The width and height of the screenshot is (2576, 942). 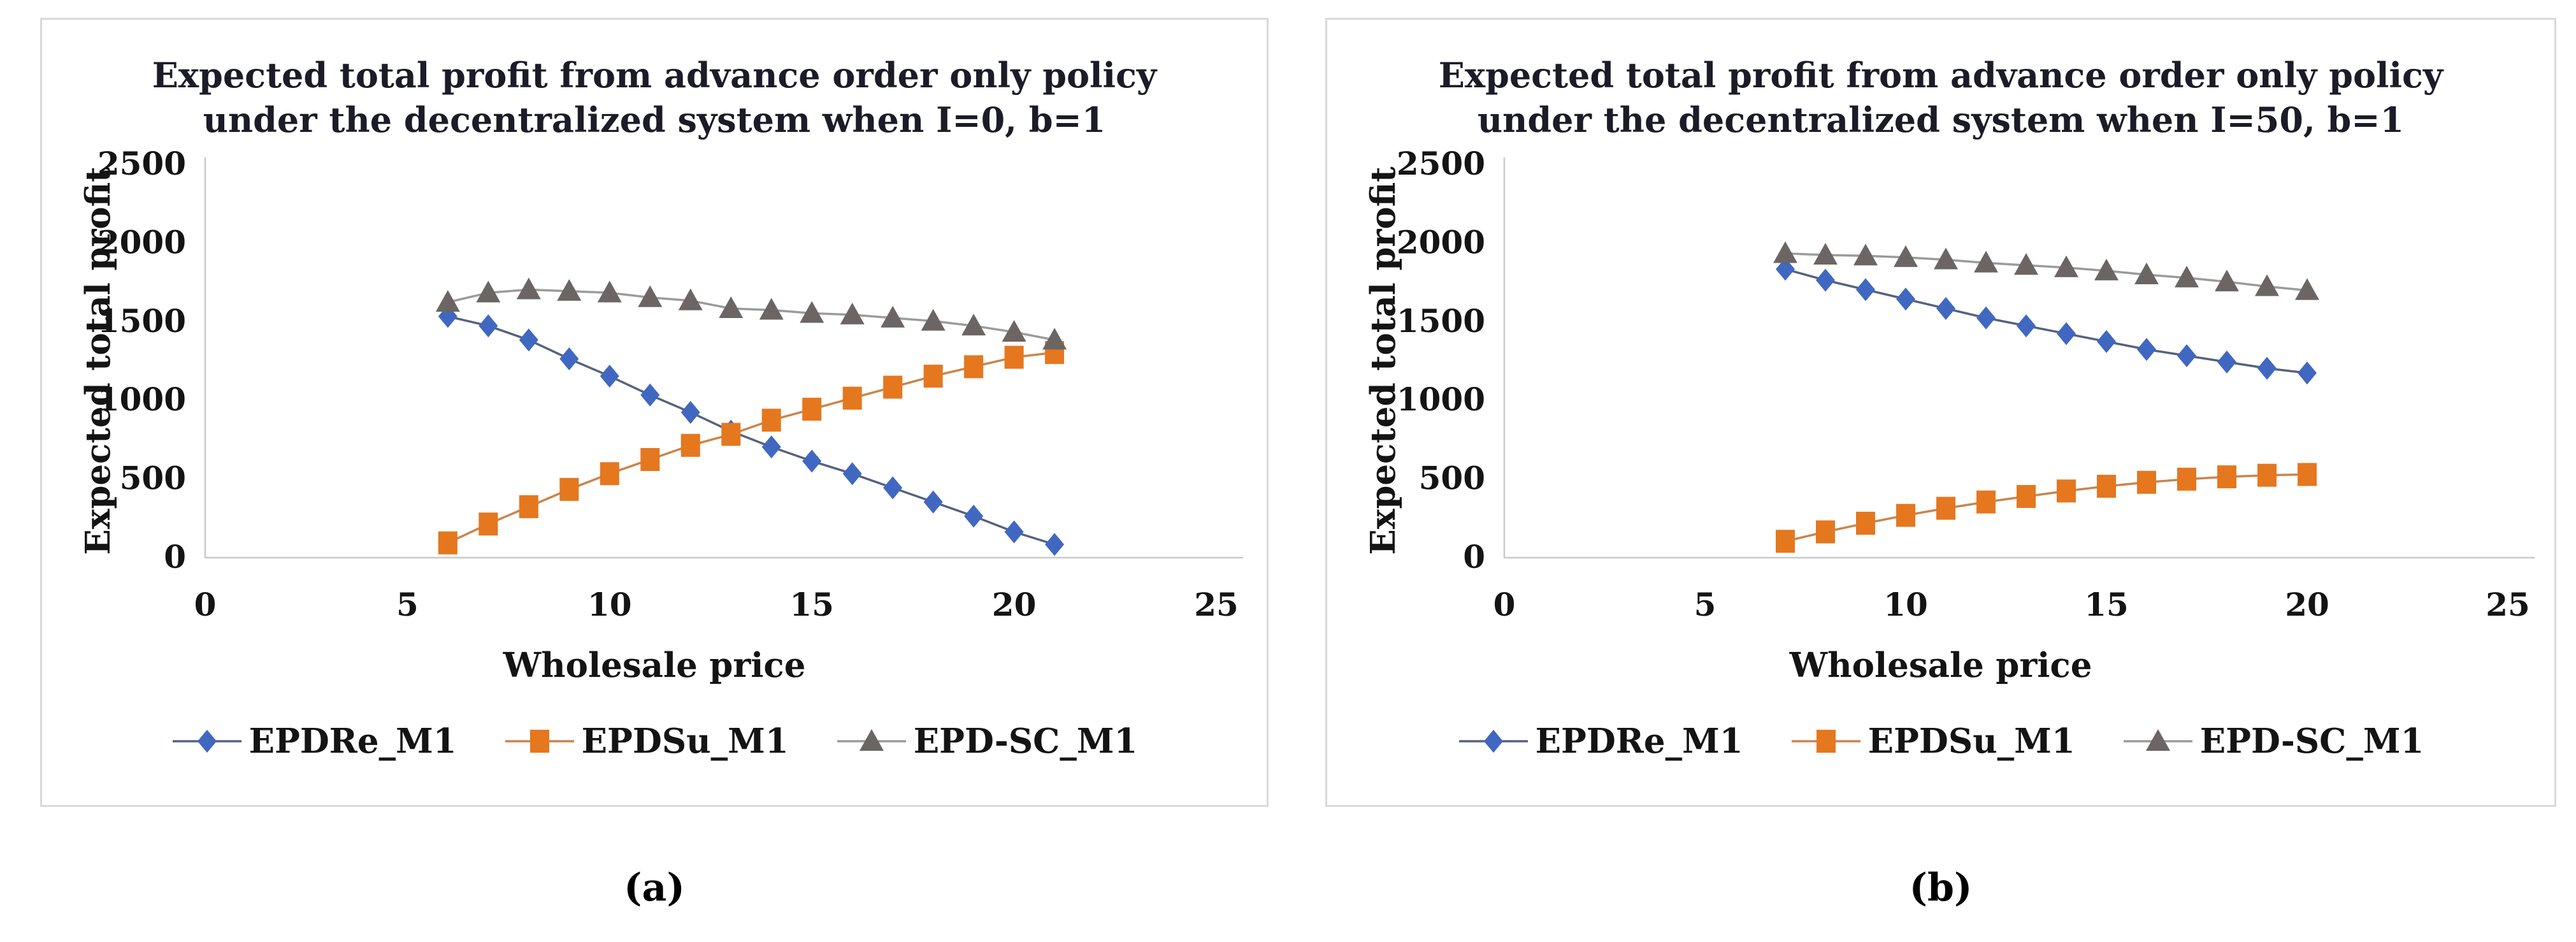 I want to click on legend-square-icon, so click(x=1826, y=741).